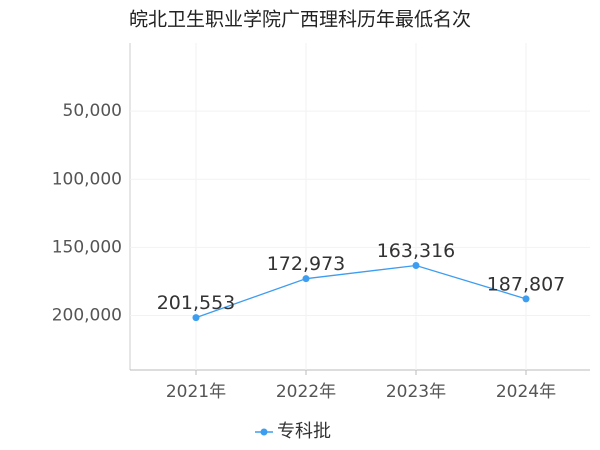 This screenshot has height=450, width=600. What do you see at coordinates (416, 251) in the screenshot?
I see `data-label: 163,316` at bounding box center [416, 251].